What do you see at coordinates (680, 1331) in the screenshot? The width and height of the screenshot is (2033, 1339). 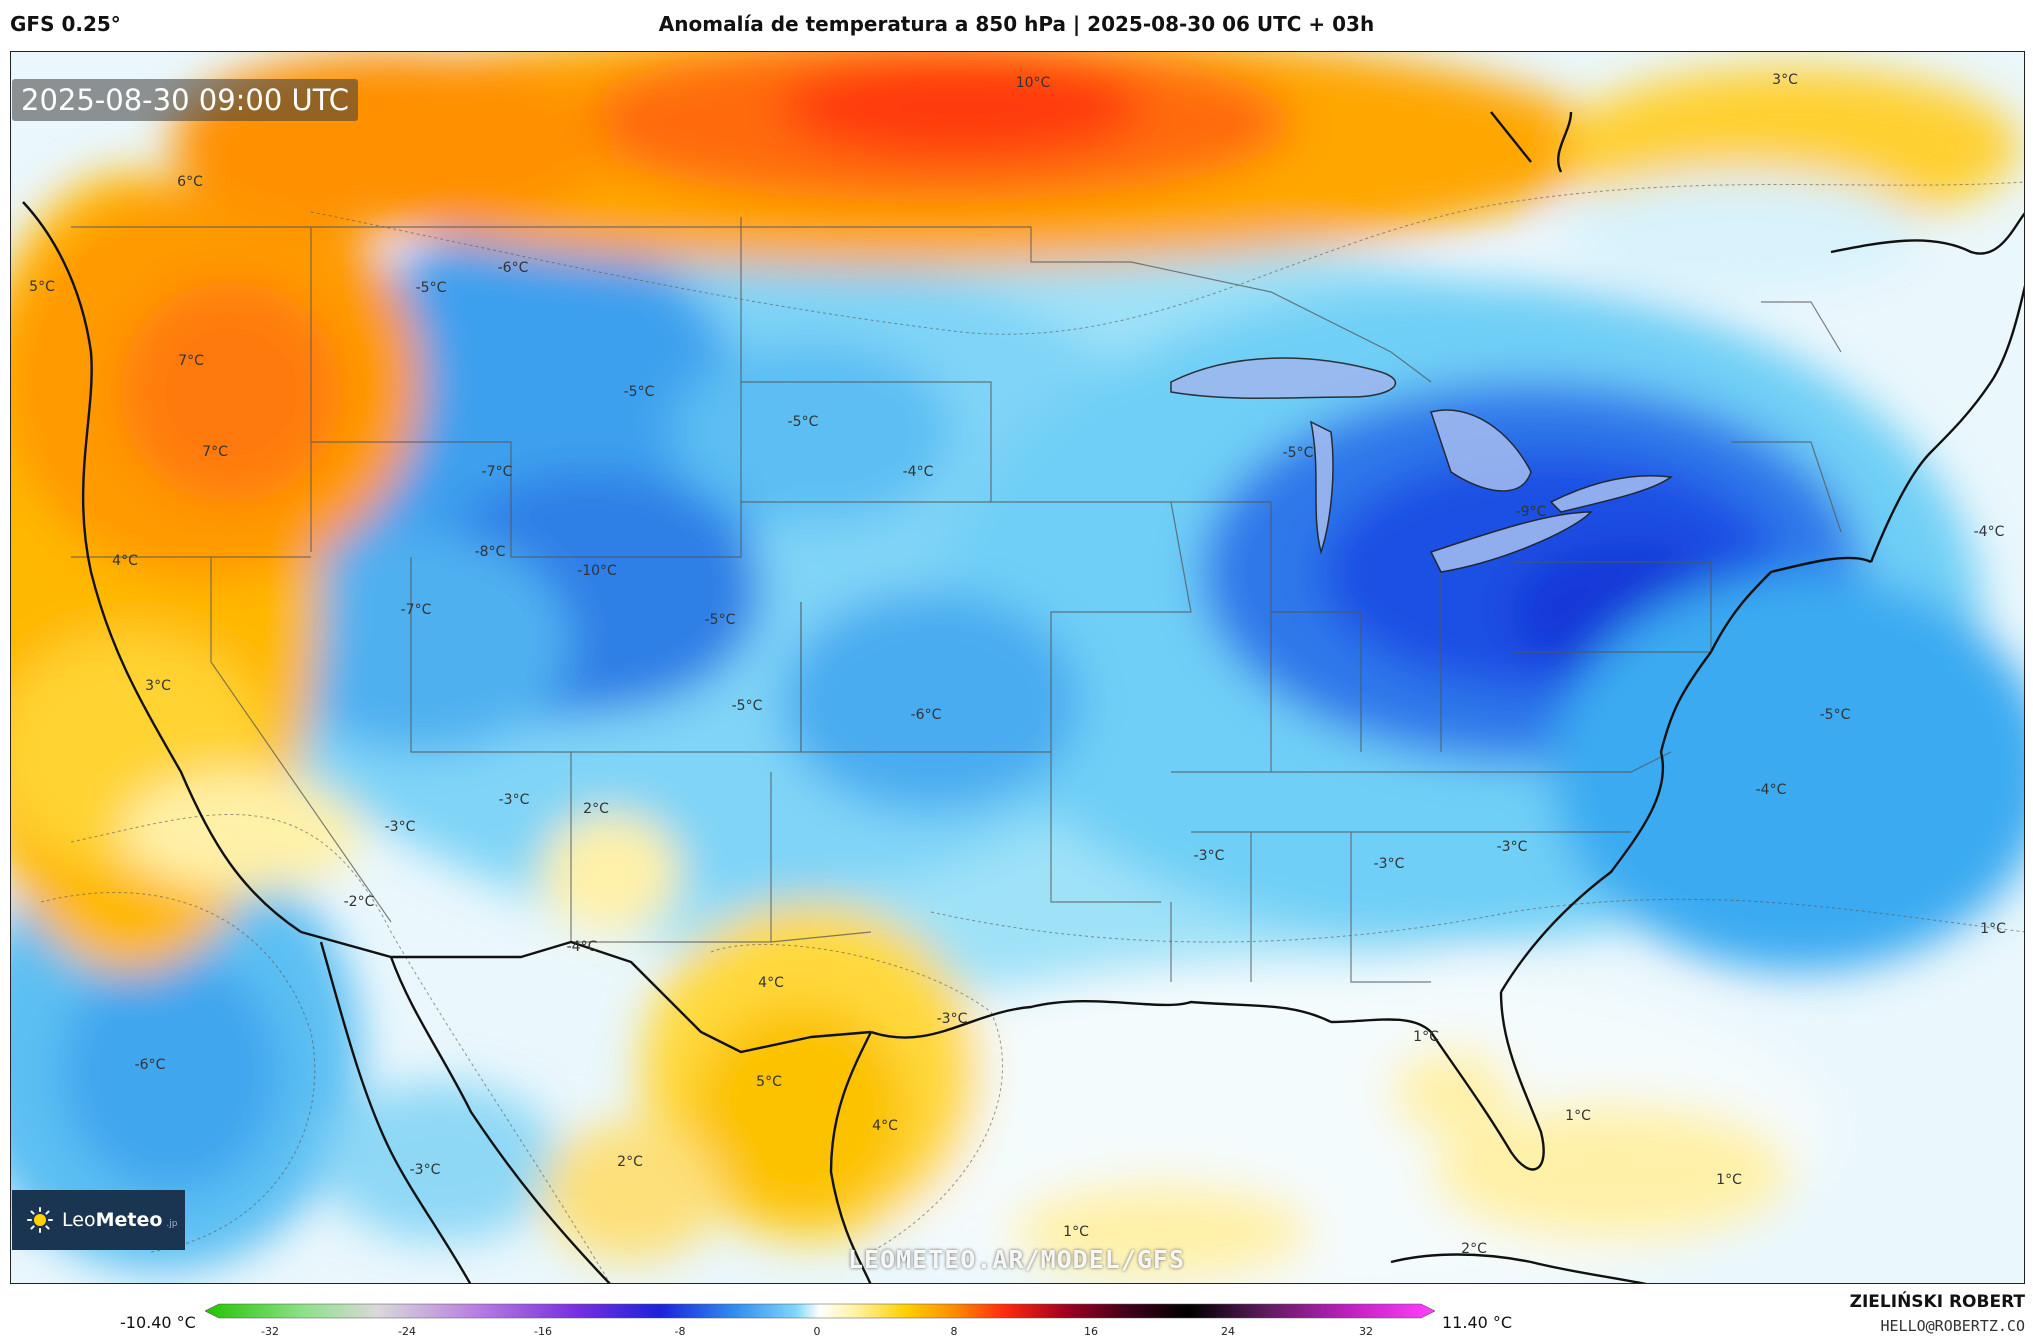 I see `colorbar-tick: -8` at bounding box center [680, 1331].